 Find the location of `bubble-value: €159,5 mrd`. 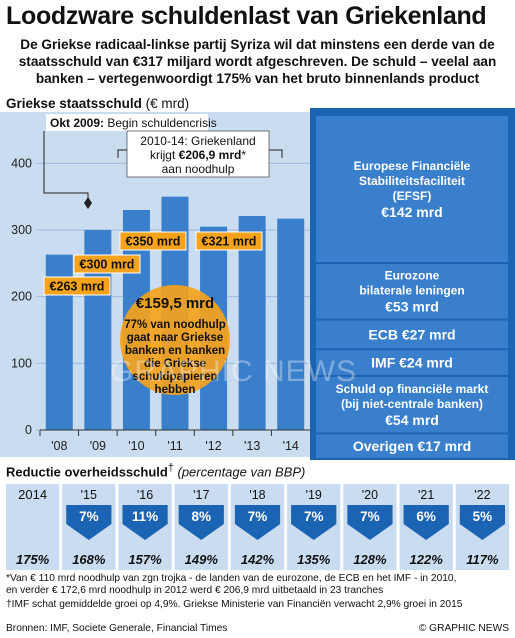

bubble-value: €159,5 mrd is located at coordinates (175, 303).